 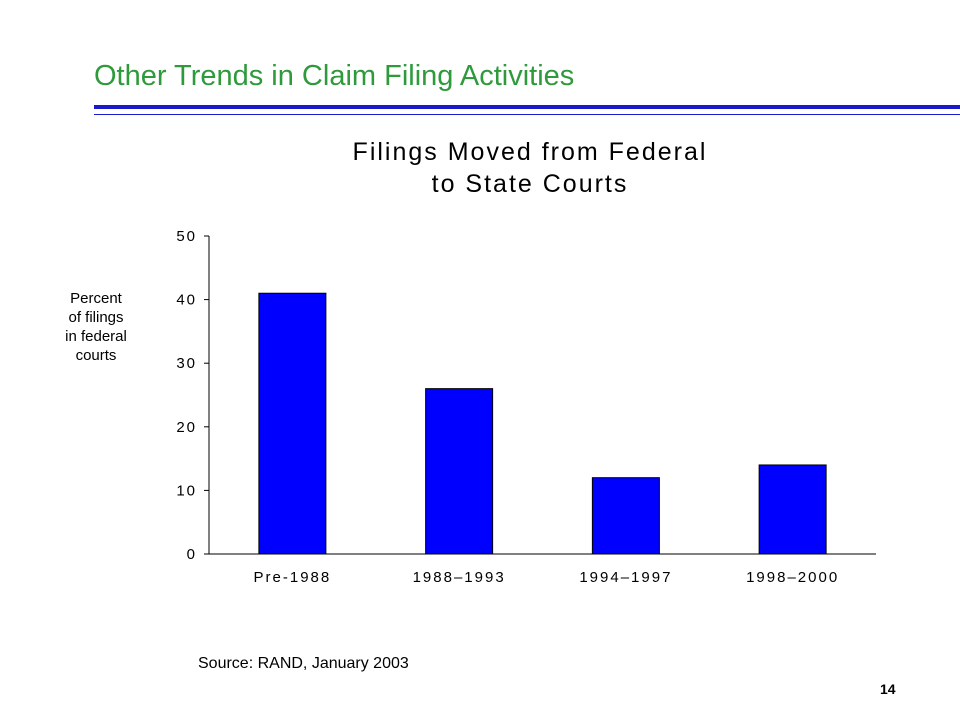 I want to click on y-tick-label: 0, so click(x=192, y=554).